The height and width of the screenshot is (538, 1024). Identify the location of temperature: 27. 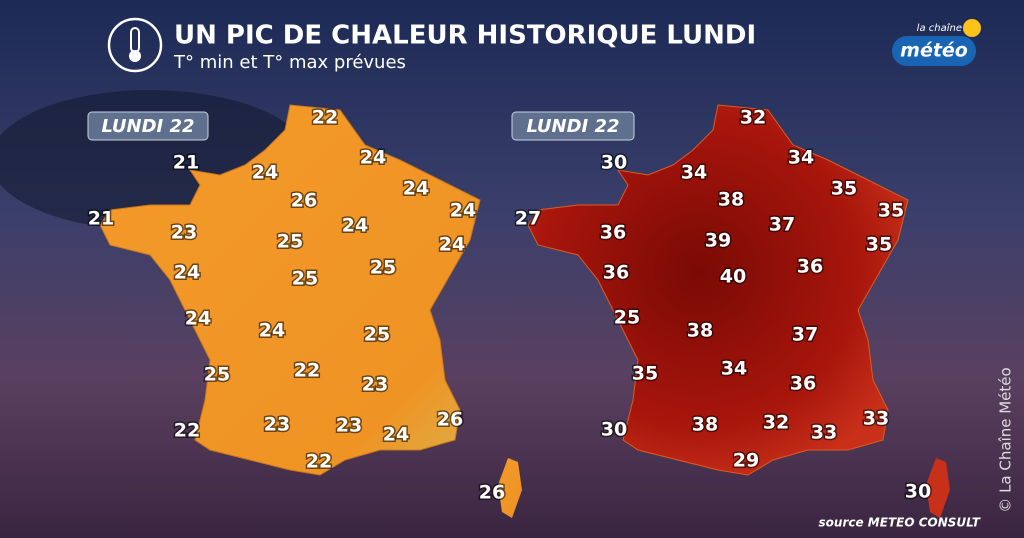
(528, 219).